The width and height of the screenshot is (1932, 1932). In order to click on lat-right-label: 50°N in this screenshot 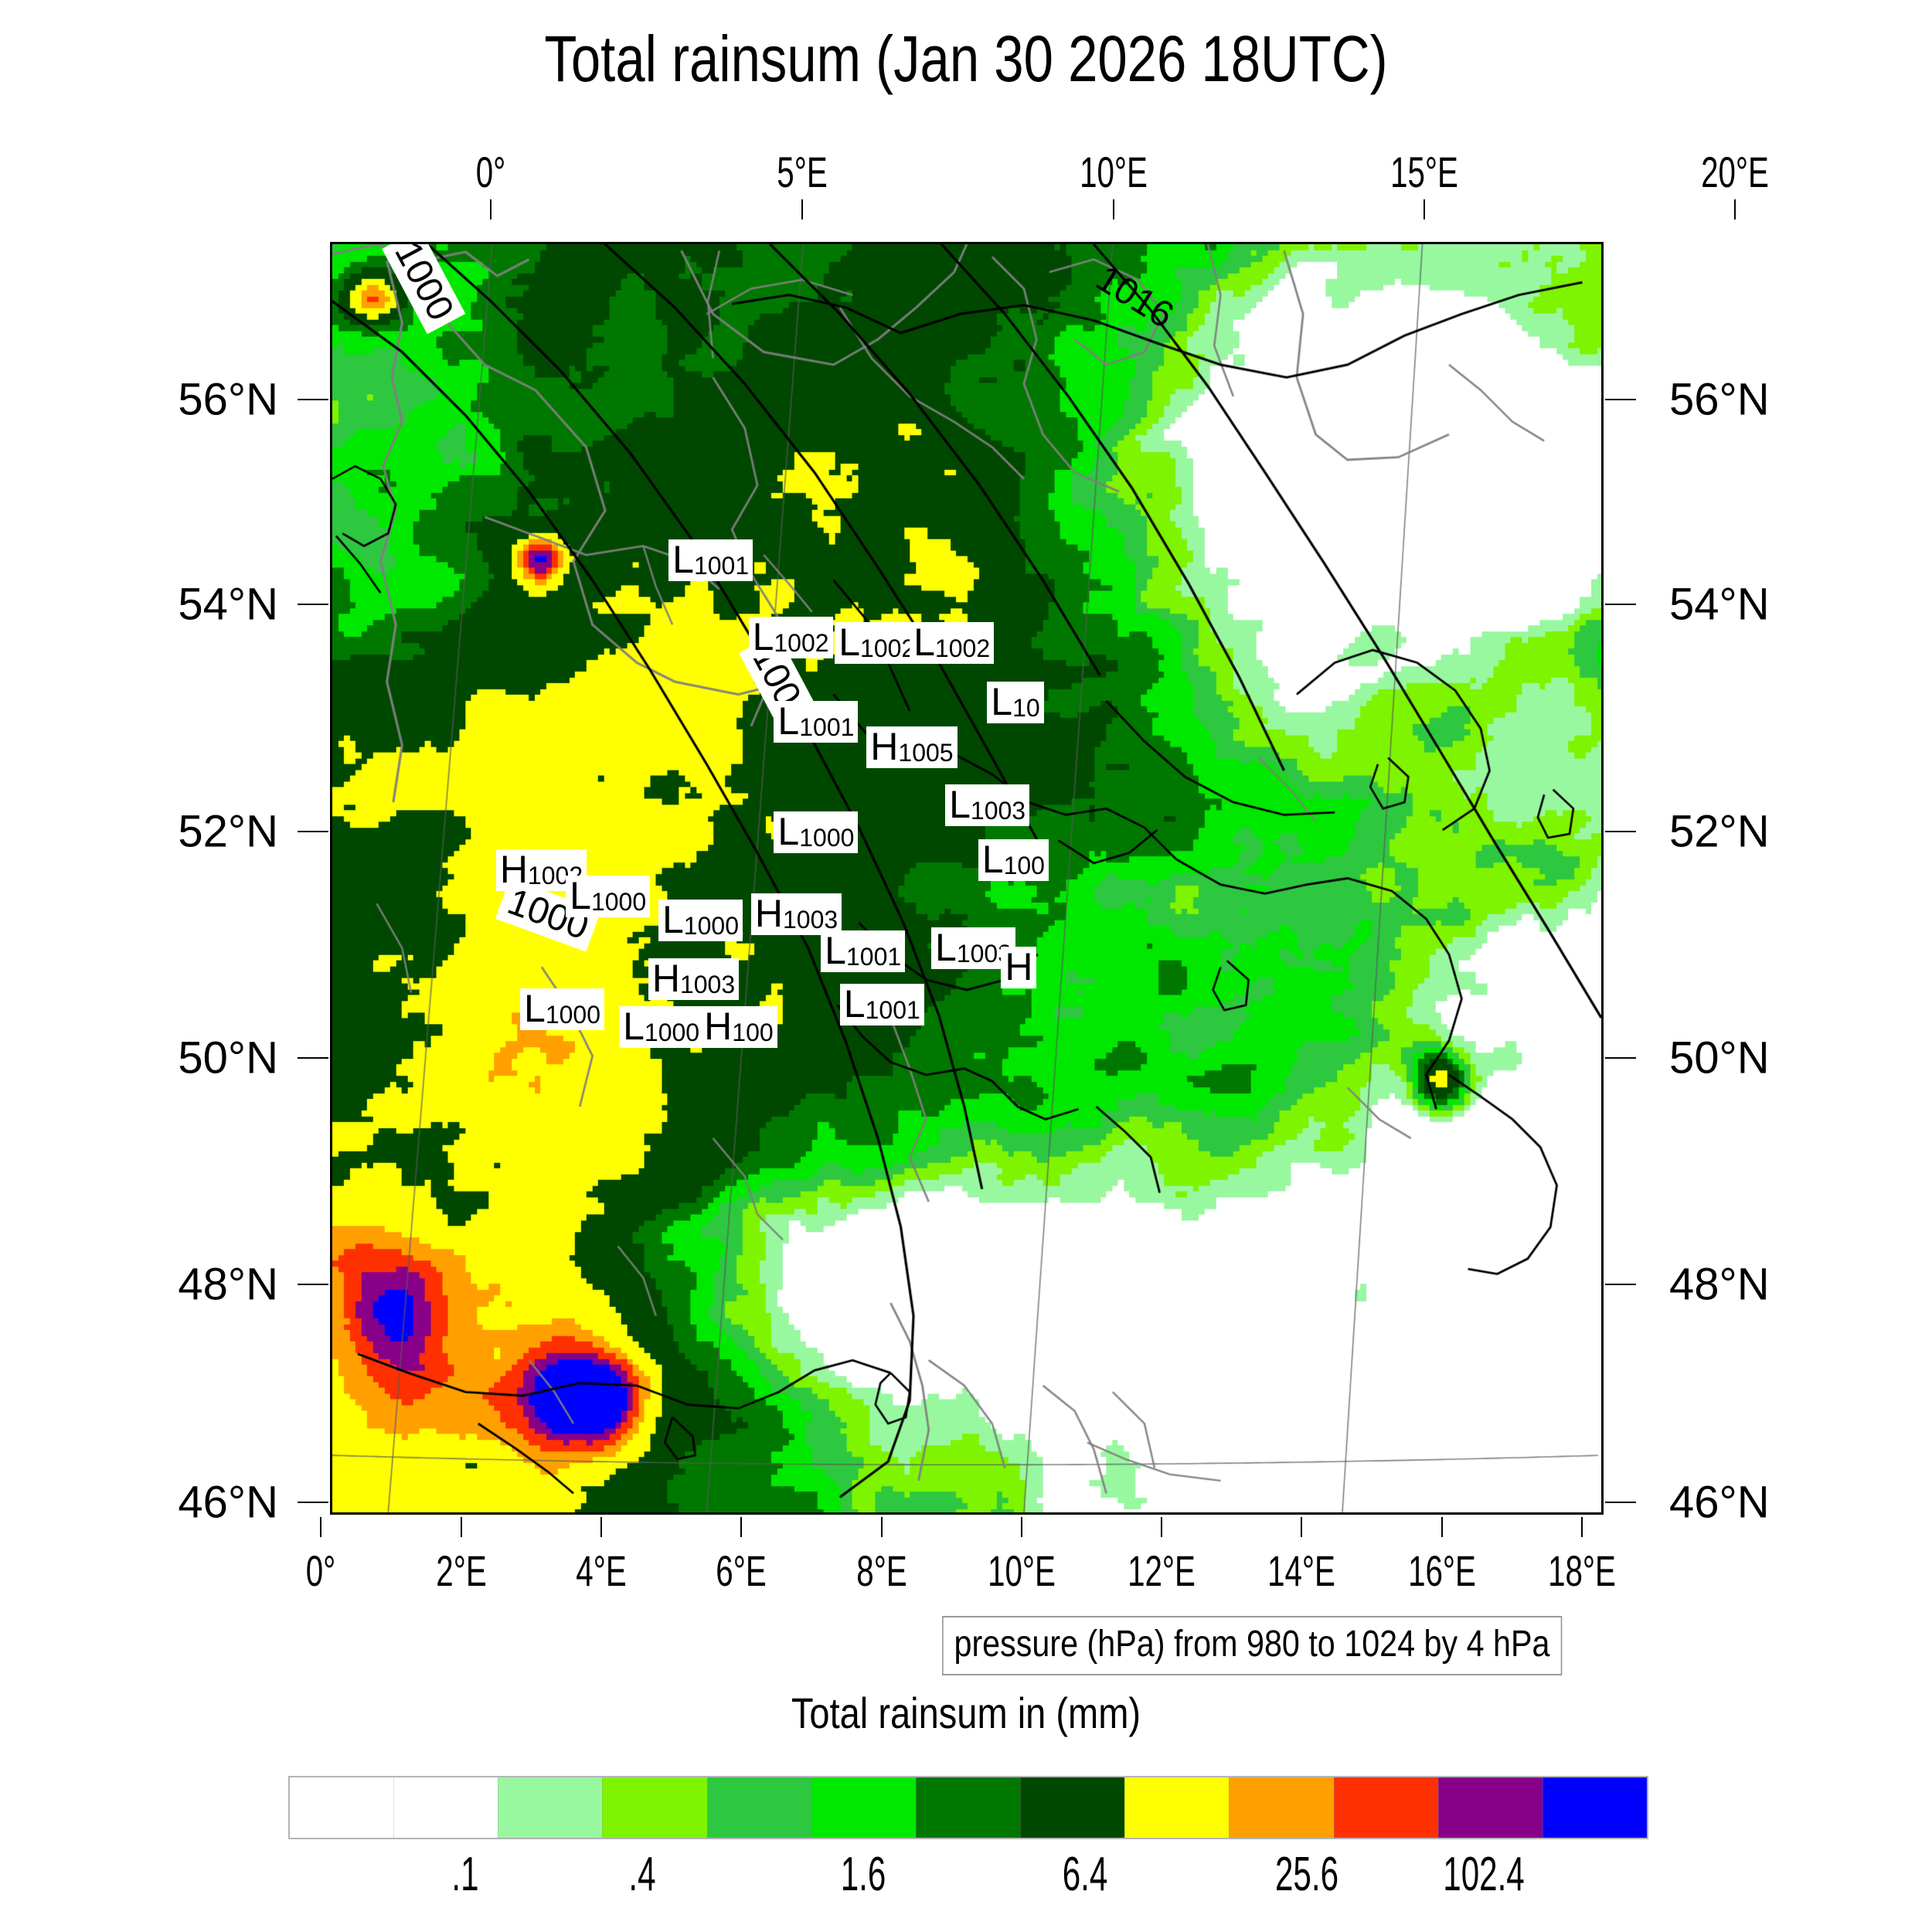, I will do `click(1719, 1057)`.